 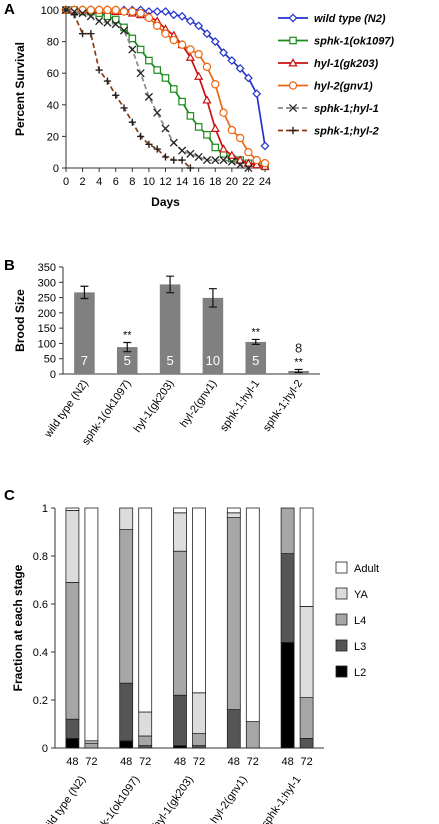 What do you see at coordinates (47, 299) in the screenshot?
I see `y-tick-label: 250` at bounding box center [47, 299].